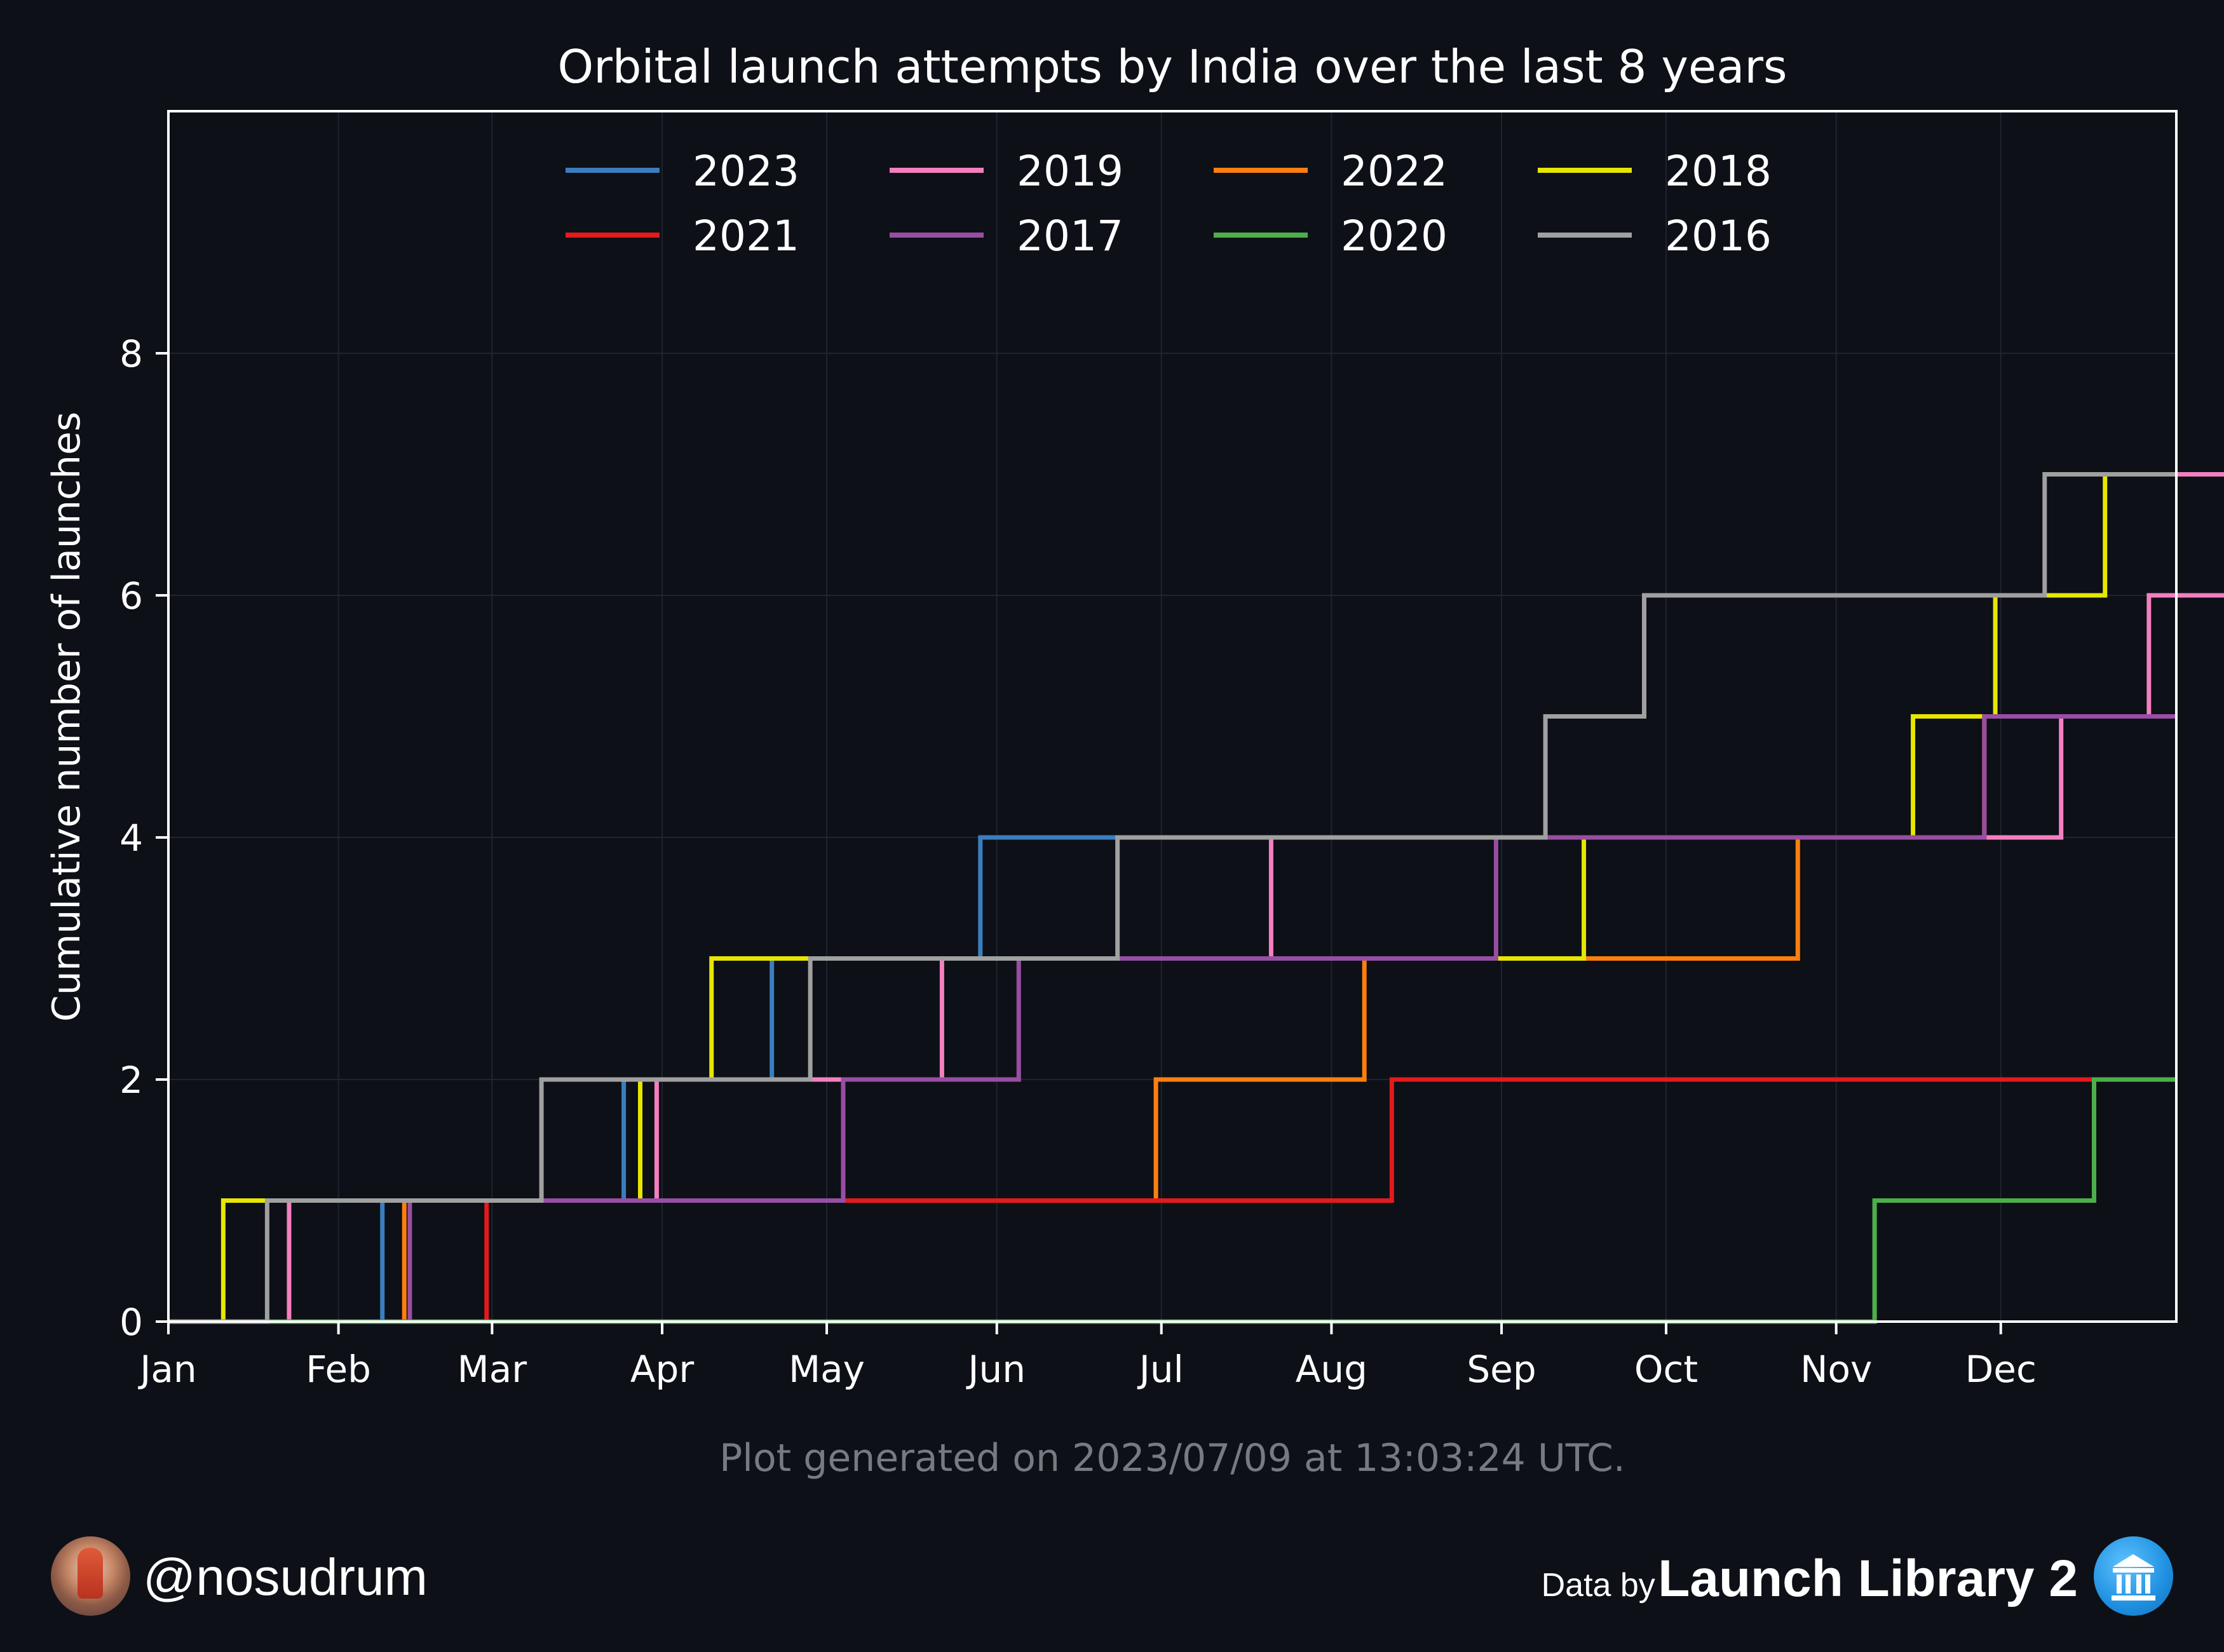  I want to click on credit-brand: Launch Library 2, so click(1868, 1579).